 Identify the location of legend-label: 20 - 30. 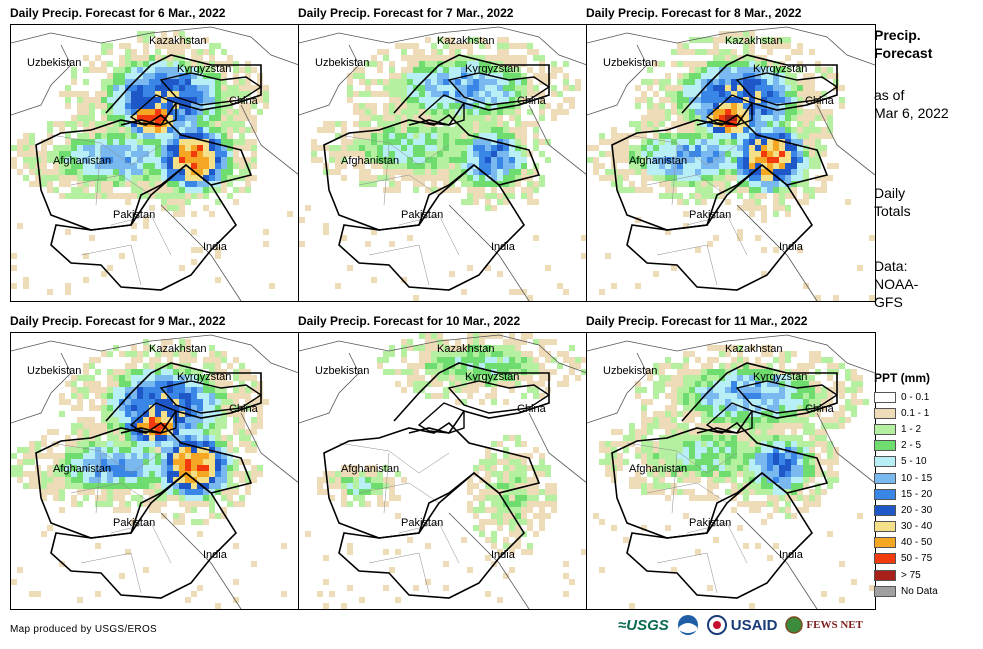
(917, 510).